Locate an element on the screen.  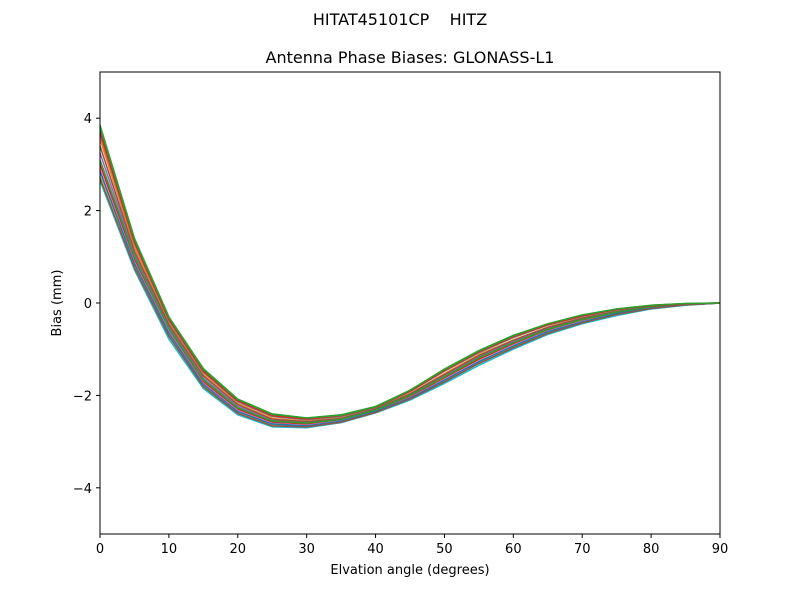
x-axis-label: Elvation angle (degrees) is located at coordinates (409, 570).